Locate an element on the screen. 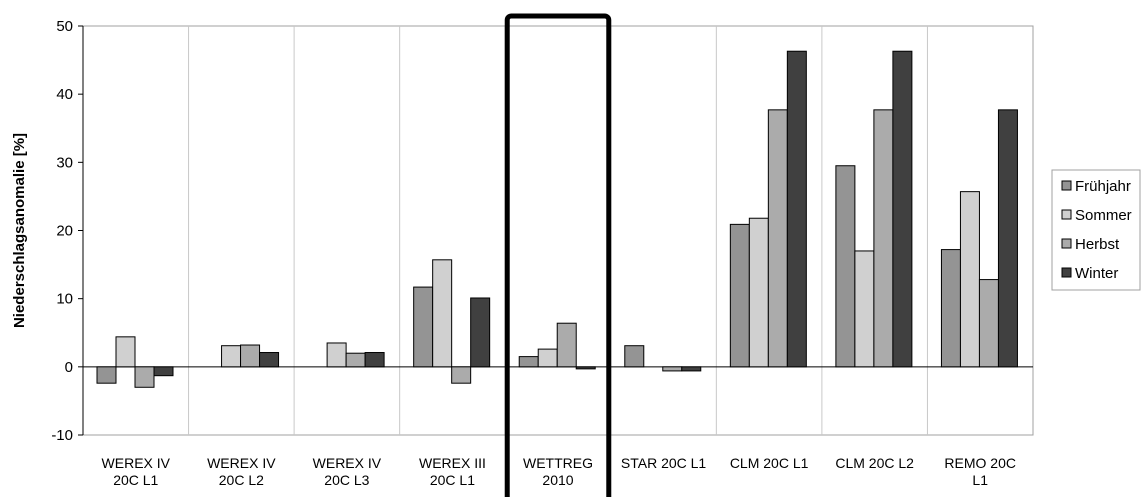  y-axis: -10 0 10 20 30 40 50 is located at coordinates (67, 231).